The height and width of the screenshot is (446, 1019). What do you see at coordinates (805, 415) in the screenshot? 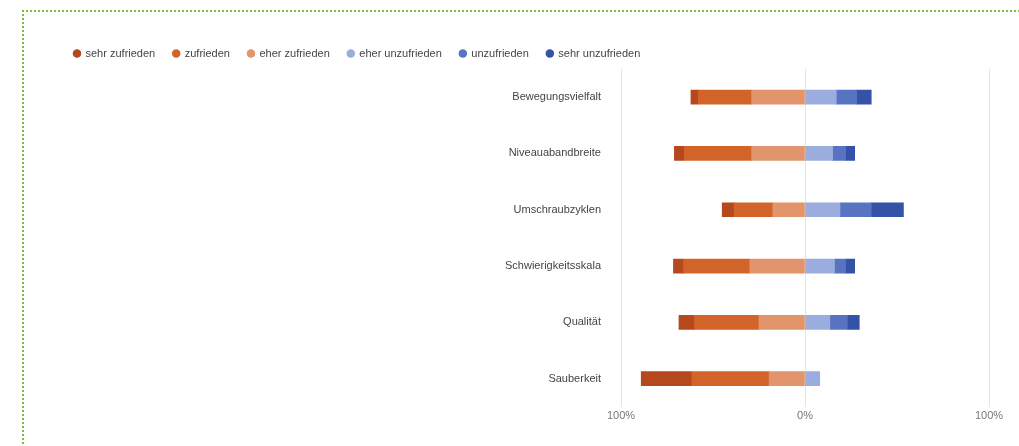
I see `x-tick-label: 0%` at bounding box center [805, 415].